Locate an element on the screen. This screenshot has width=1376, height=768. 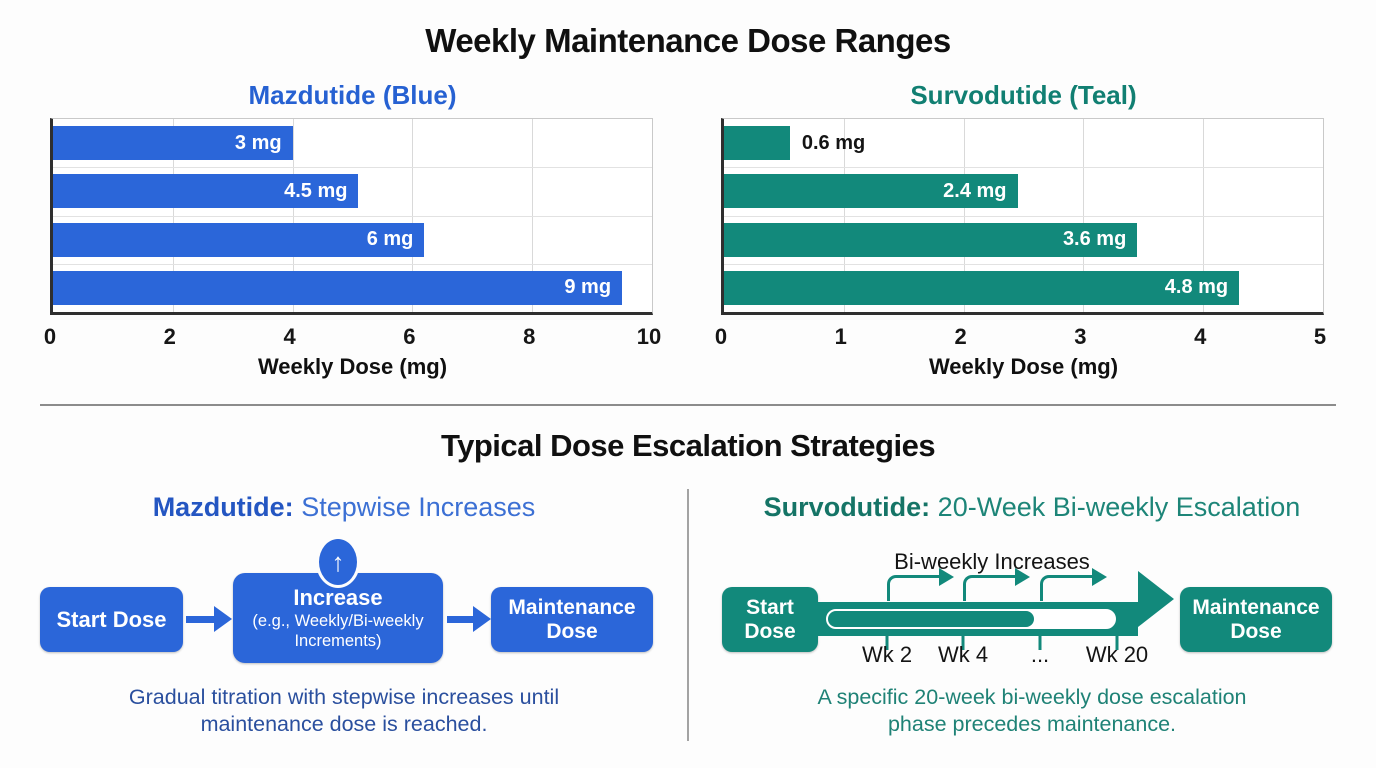
bar-value-label: 0.6 mg is located at coordinates (833, 142).